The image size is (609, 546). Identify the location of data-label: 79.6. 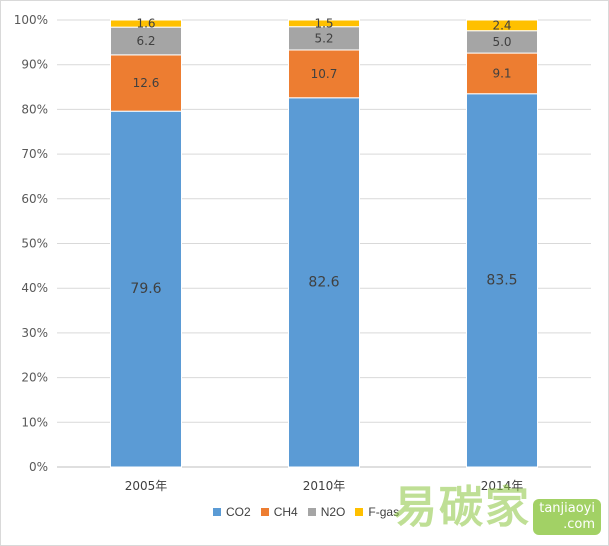
(145, 289).